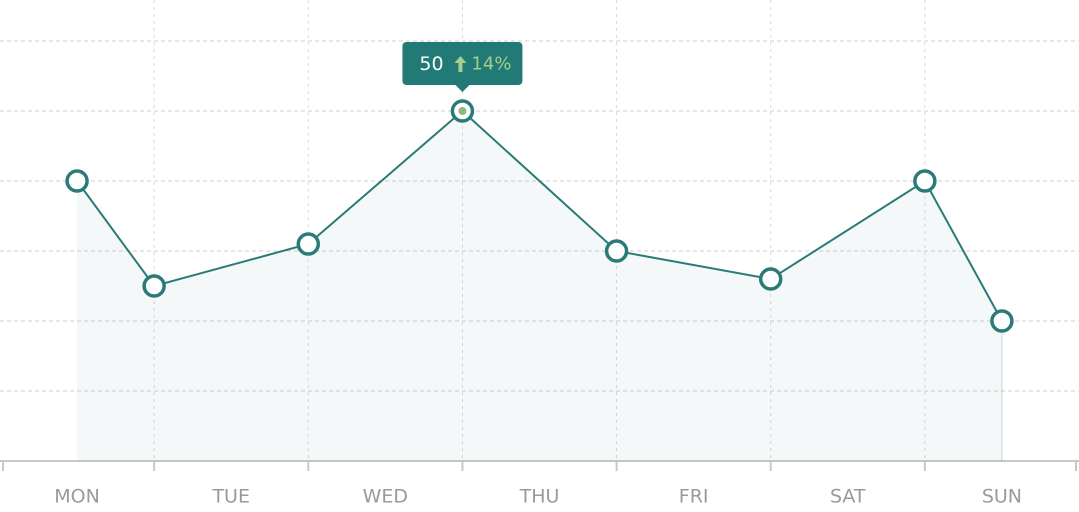 Image resolution: width=1079 pixels, height=512 pixels. I want to click on x-tick-label: MON, so click(77, 497).